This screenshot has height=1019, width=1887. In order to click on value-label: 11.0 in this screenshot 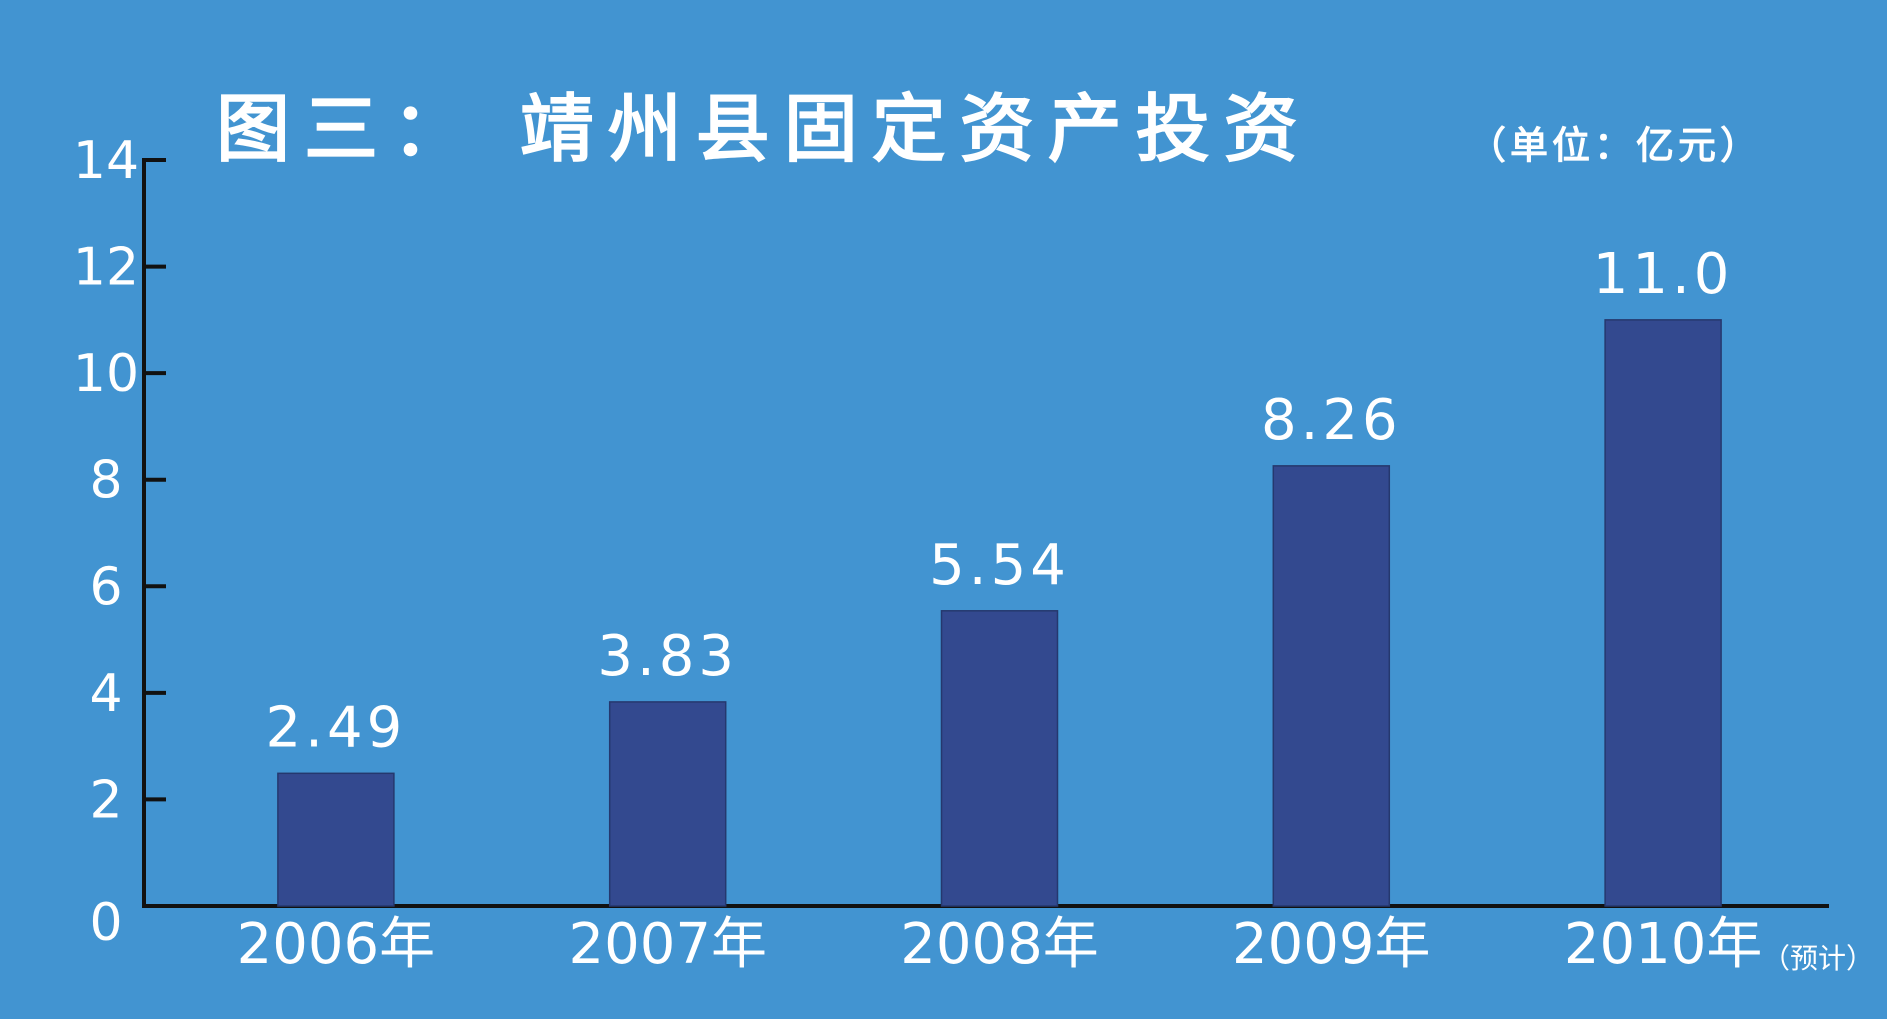, I will do `click(1663, 274)`.